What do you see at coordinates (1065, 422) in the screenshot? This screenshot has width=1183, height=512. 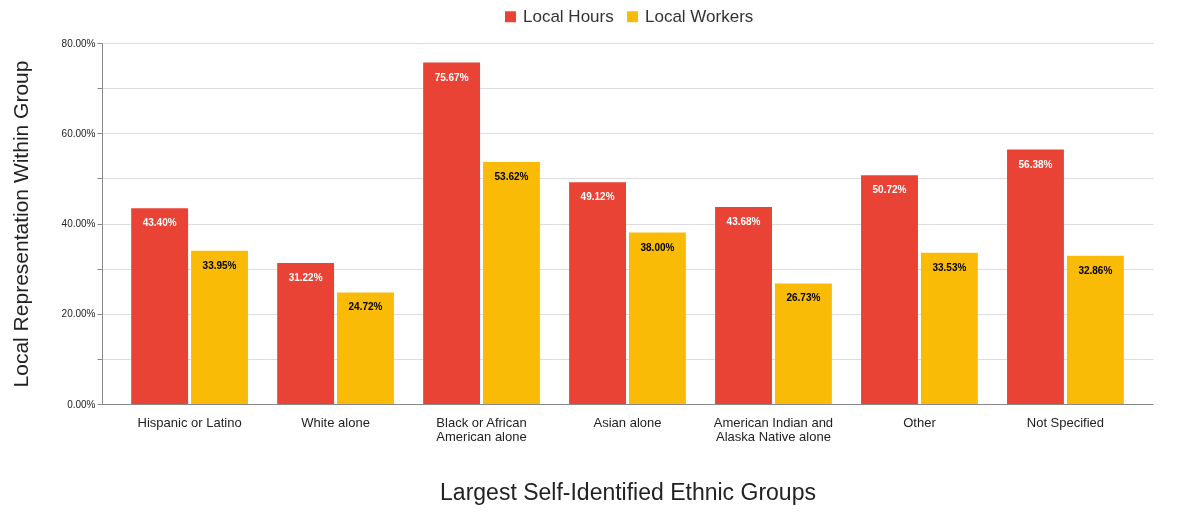 I see `x-tick-label: Not Specified` at bounding box center [1065, 422].